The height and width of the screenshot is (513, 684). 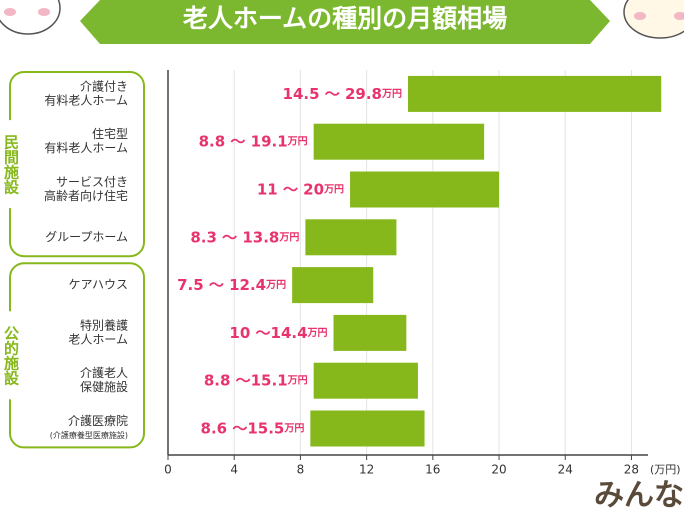 I want to click on value-label: 10 ～14.4万円, so click(x=278, y=332).